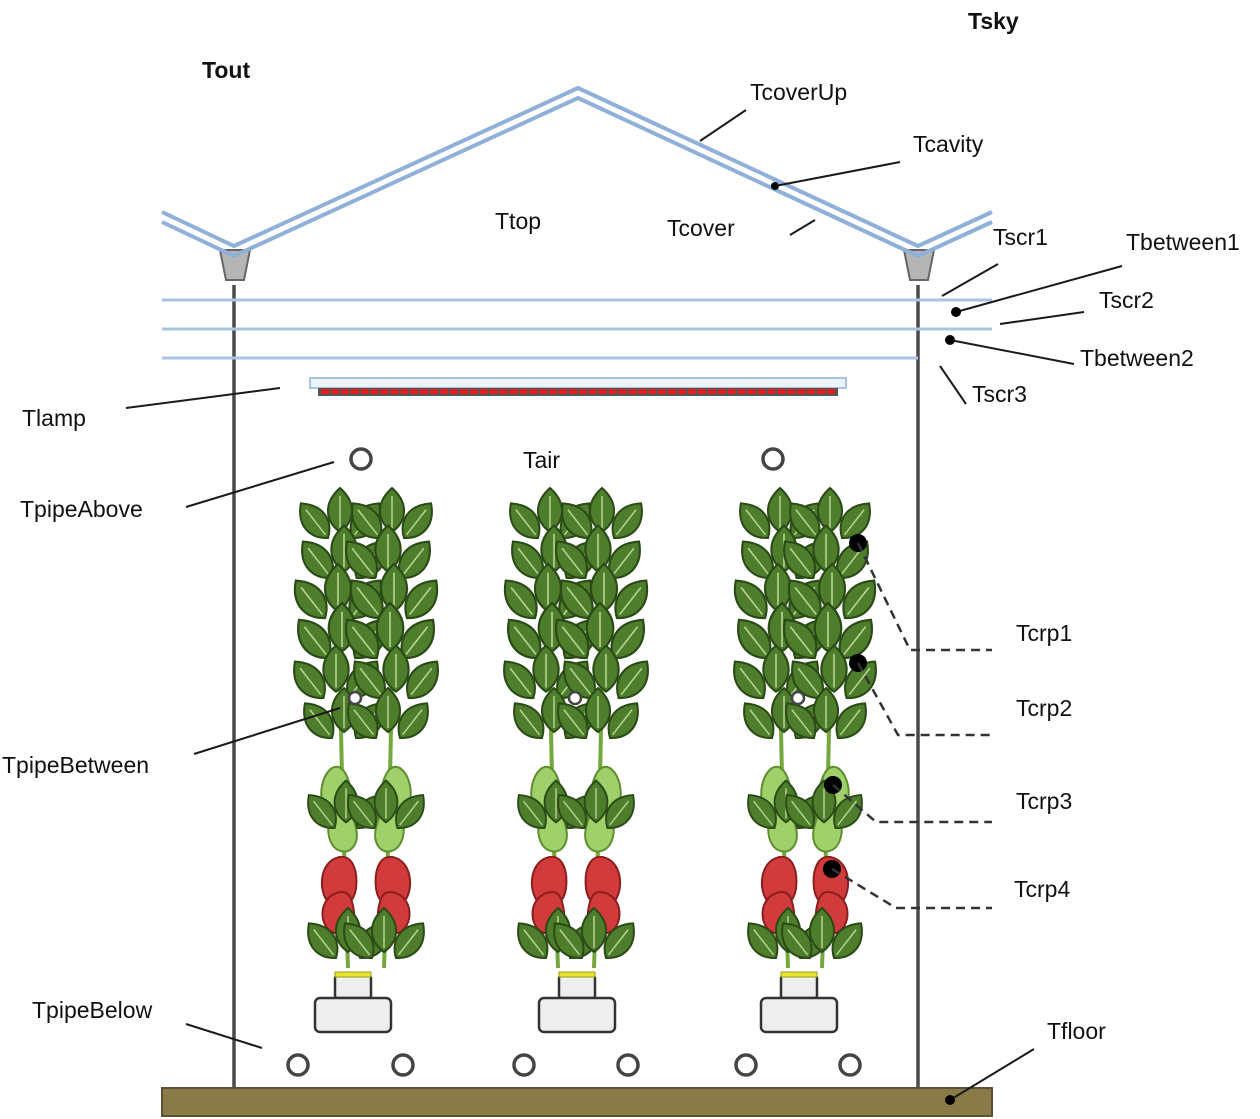 The image size is (1260, 1119). I want to click on floor-slab, so click(577, 1102).